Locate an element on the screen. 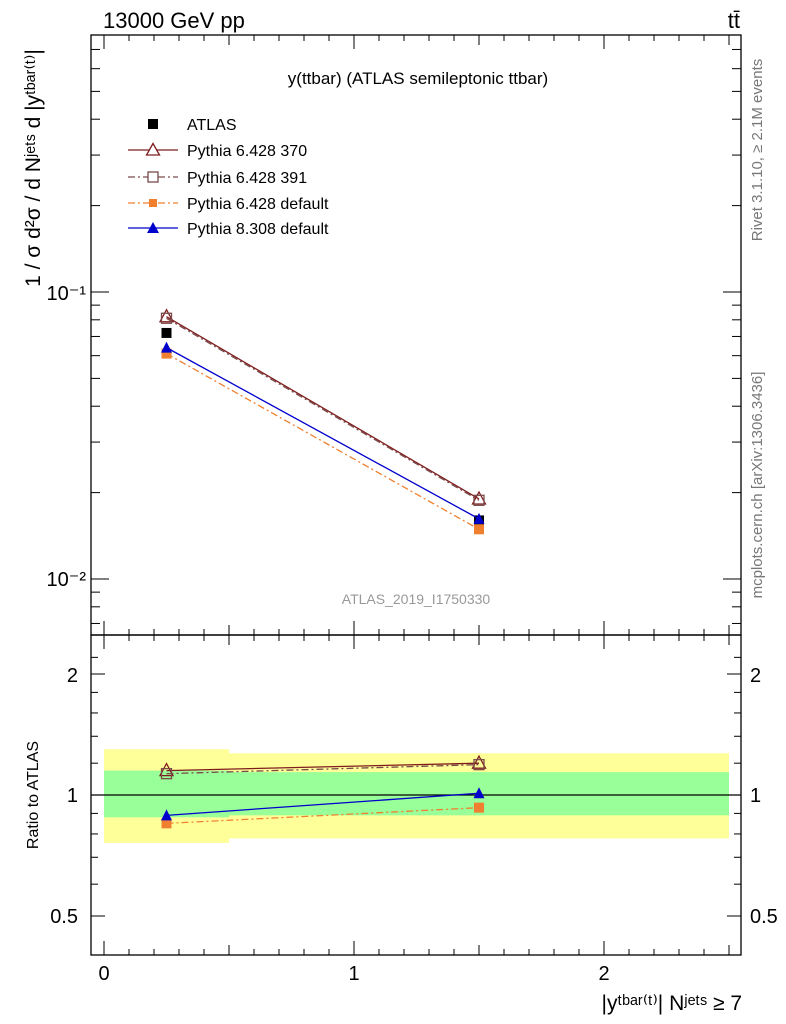 The image size is (786, 1024). ratio-band-layer is located at coordinates (416, 796).